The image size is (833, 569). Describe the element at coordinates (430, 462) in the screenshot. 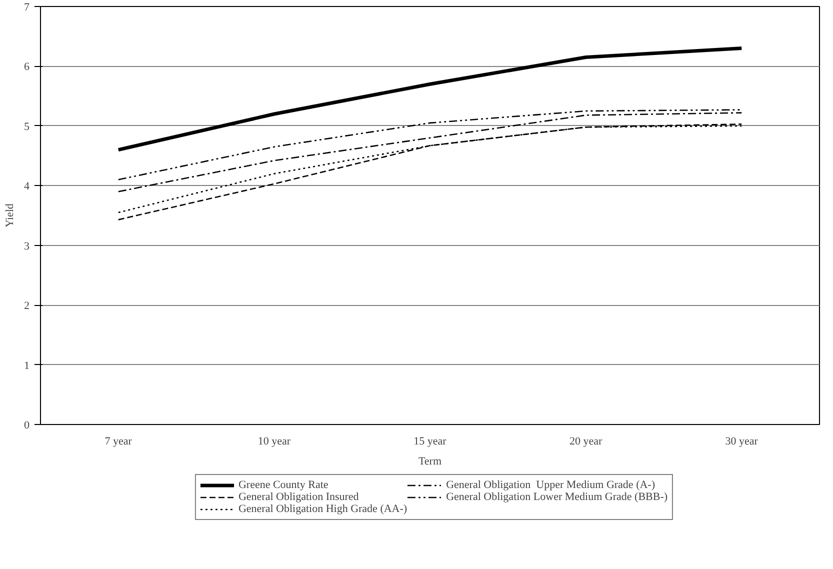

I see `x-axis-title: Term` at that location.